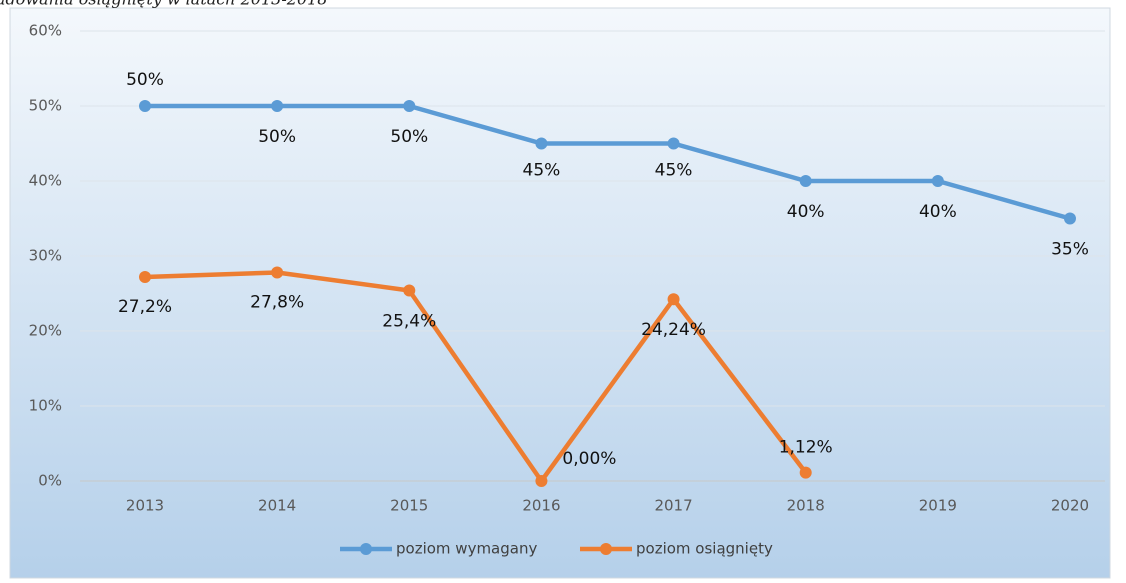  What do you see at coordinates (45, 31) in the screenshot?
I see `y-tick-label: 60%` at bounding box center [45, 31].